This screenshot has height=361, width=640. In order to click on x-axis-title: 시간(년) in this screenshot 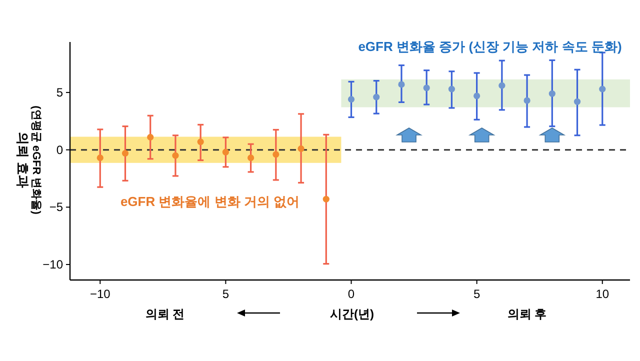, I will do `click(352, 314)`.